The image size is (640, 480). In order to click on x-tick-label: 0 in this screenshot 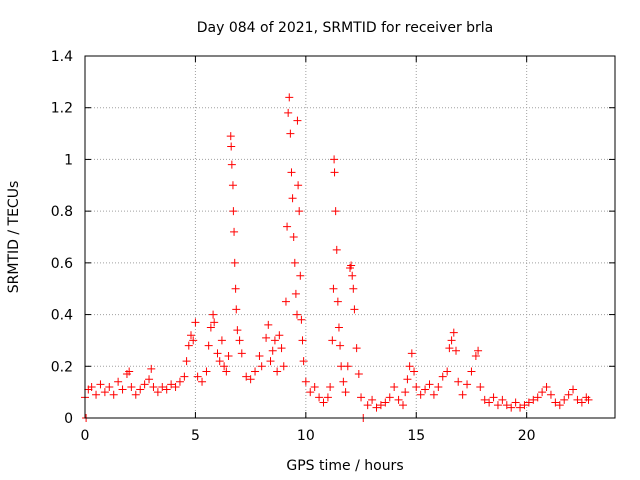, I will do `click(85, 436)`.